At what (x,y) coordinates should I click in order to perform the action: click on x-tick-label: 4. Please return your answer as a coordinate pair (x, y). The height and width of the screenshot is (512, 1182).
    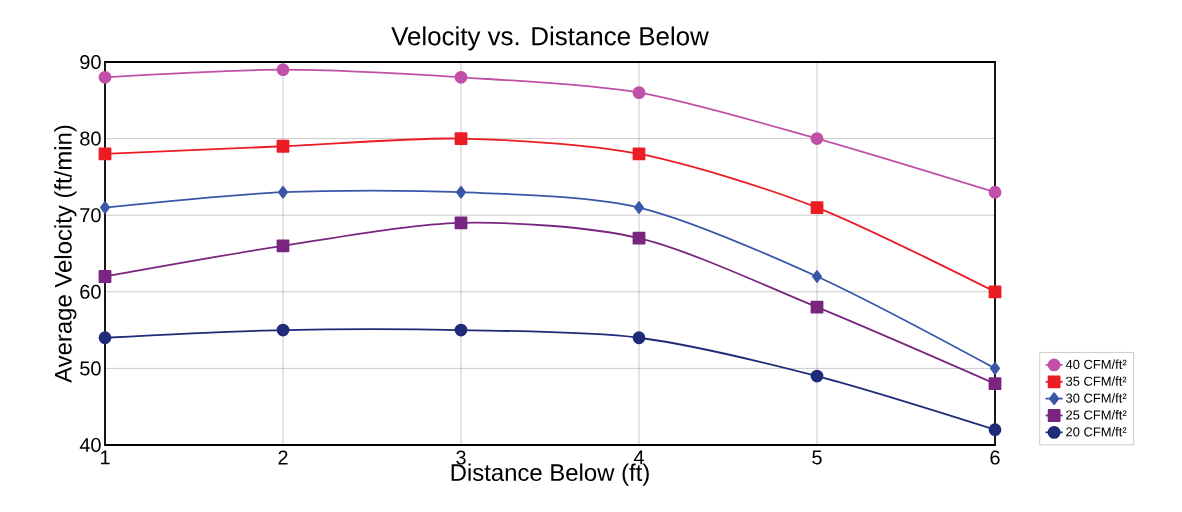
    Looking at the image, I should click on (638, 457).